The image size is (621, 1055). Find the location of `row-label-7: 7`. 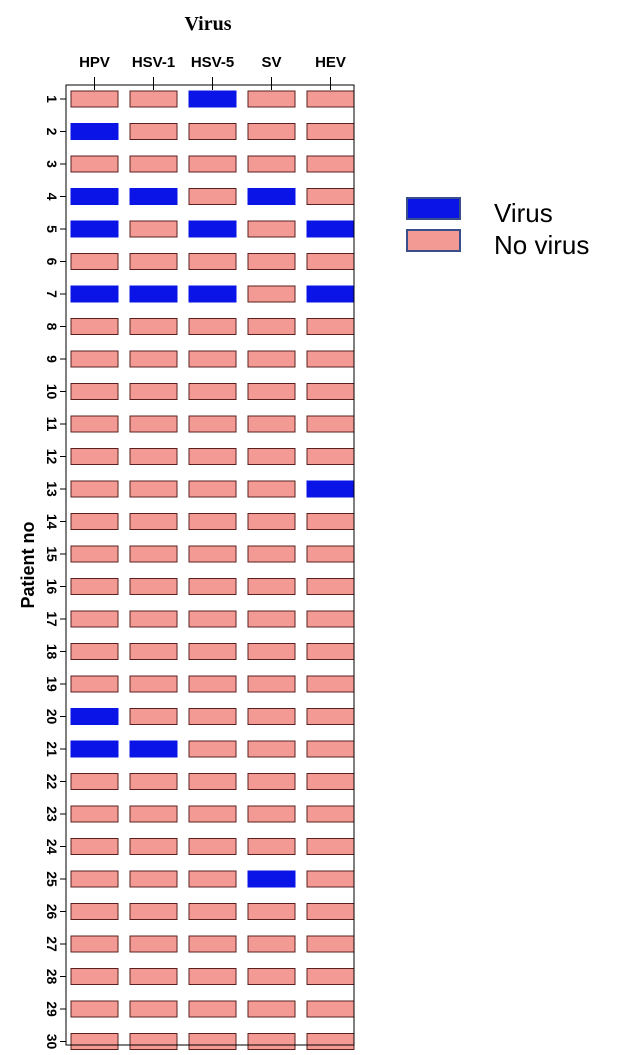

row-label-7: 7 is located at coordinates (52, 294).